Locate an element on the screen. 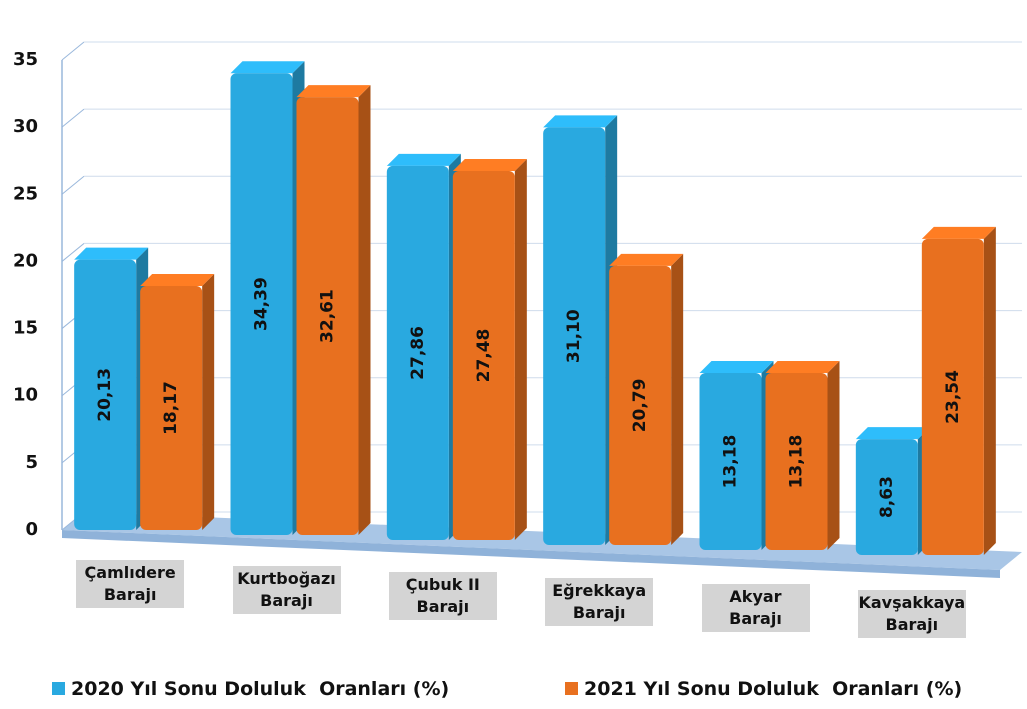 The height and width of the screenshot is (709, 1027). value-label: 32,61 is located at coordinates (328, 316).